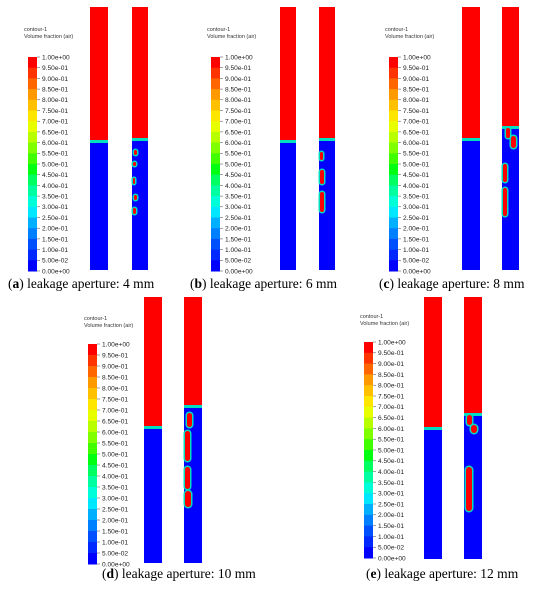 The width and height of the screenshot is (550, 589). Describe the element at coordinates (232, 37) in the screenshot. I see `contour-quantity: Volume fraction (air)` at that location.